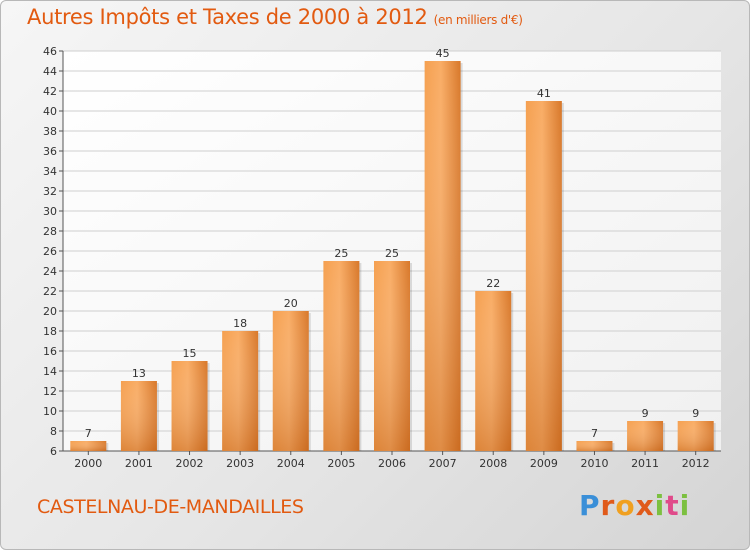 This screenshot has height=550, width=750. Describe the element at coordinates (139, 463) in the screenshot. I see `x-tick-label: 2001` at that location.